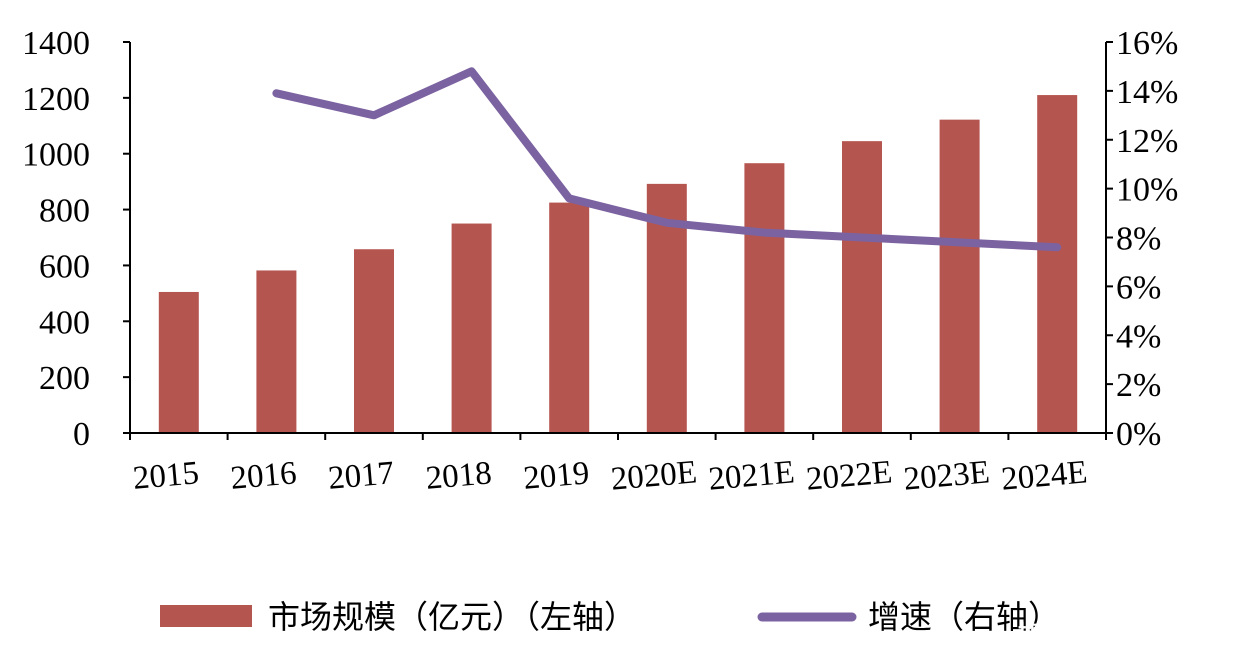 The width and height of the screenshot is (1240, 660). I want to click on growth-point-2019, so click(569, 198).